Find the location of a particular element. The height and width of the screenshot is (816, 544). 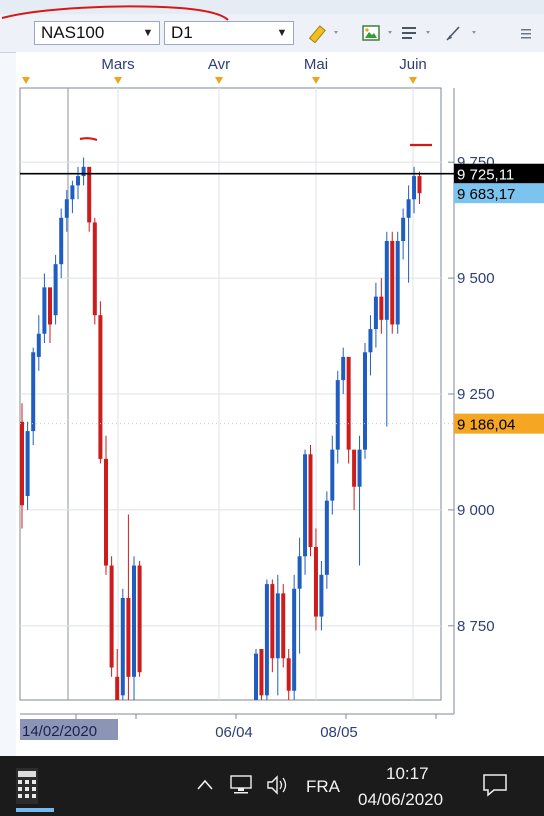

chevron-up-icon is located at coordinates (205, 785).